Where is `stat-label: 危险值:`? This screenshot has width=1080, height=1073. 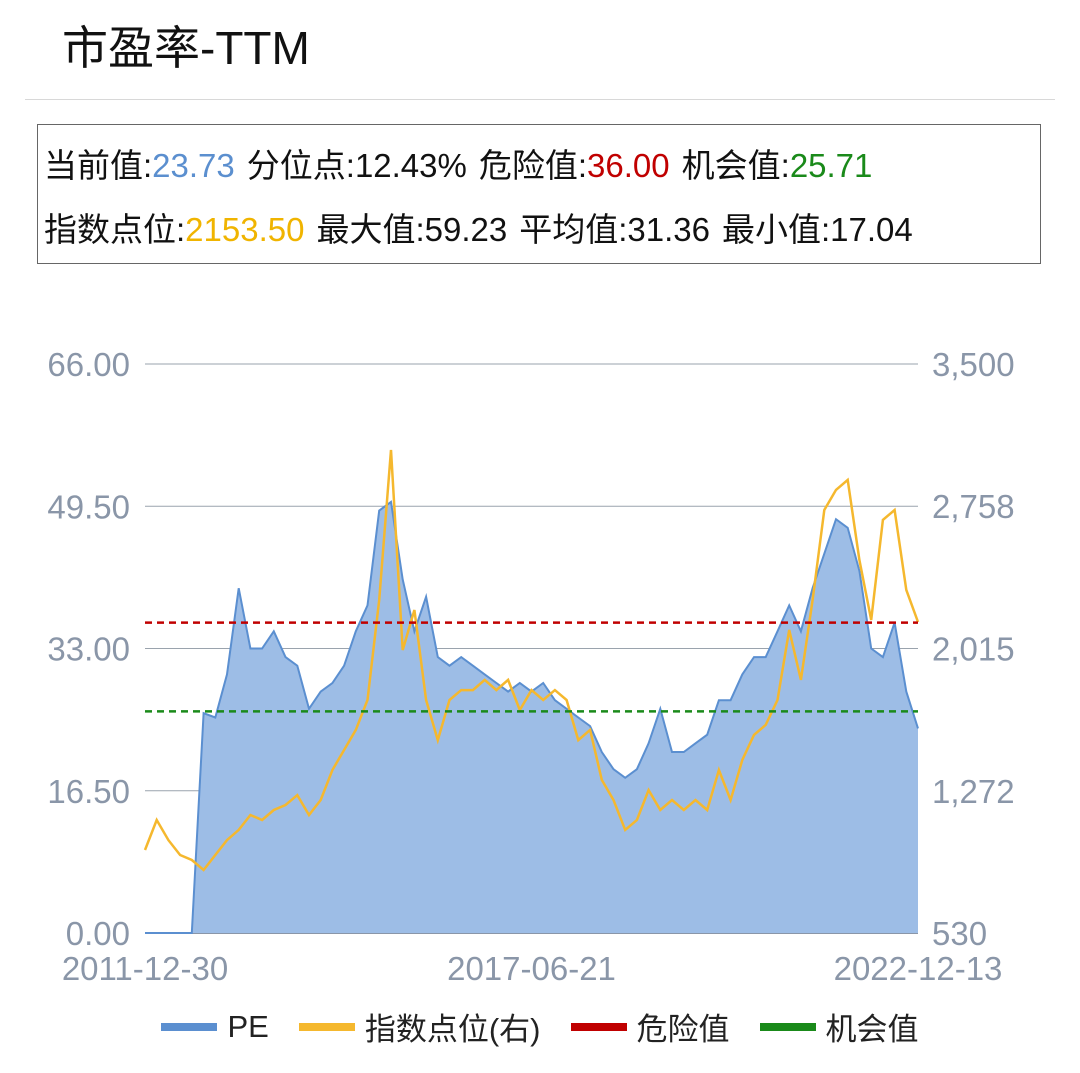 stat-label: 危险值: is located at coordinates (533, 165).